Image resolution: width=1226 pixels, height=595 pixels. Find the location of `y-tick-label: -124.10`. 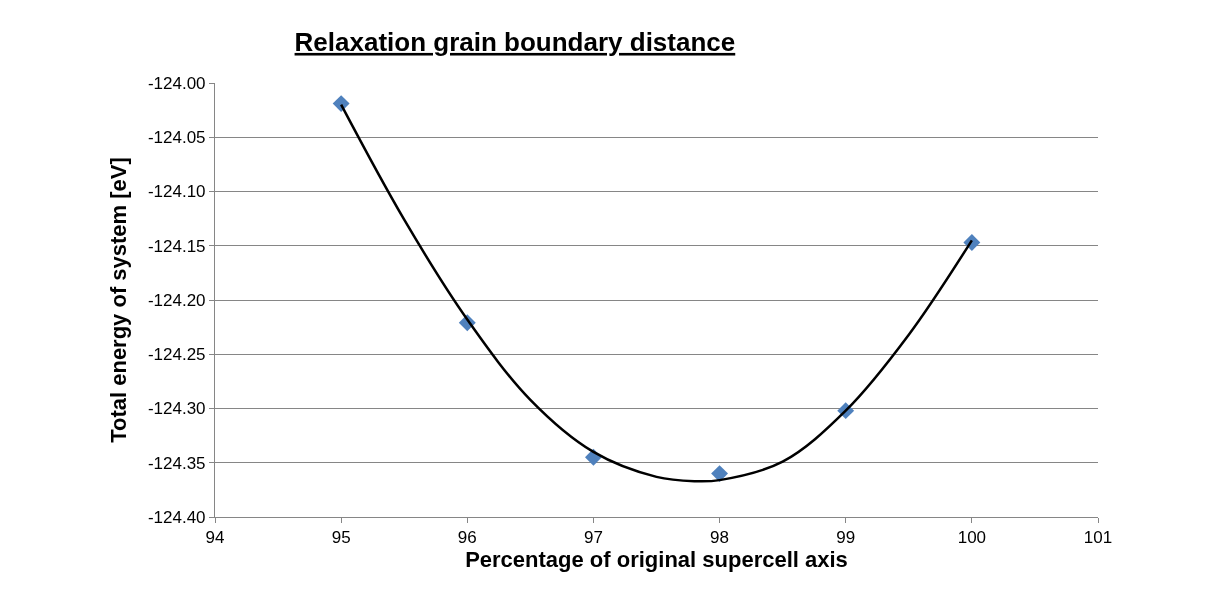

y-tick-label: -124.10 is located at coordinates (176, 192).